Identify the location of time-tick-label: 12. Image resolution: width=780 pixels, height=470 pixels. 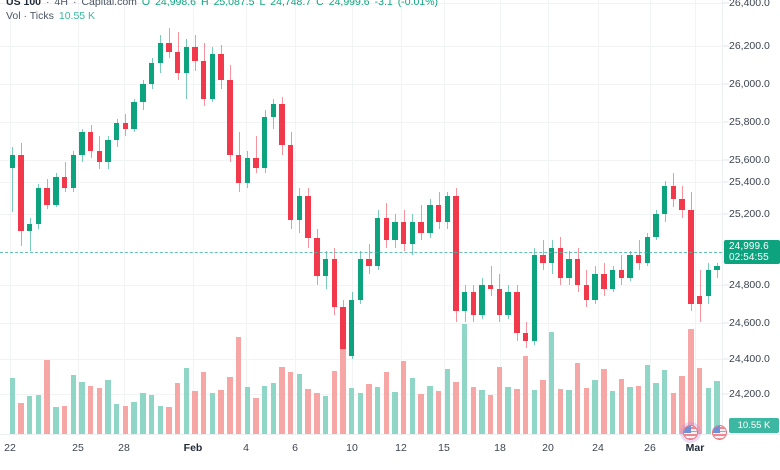
(401, 448).